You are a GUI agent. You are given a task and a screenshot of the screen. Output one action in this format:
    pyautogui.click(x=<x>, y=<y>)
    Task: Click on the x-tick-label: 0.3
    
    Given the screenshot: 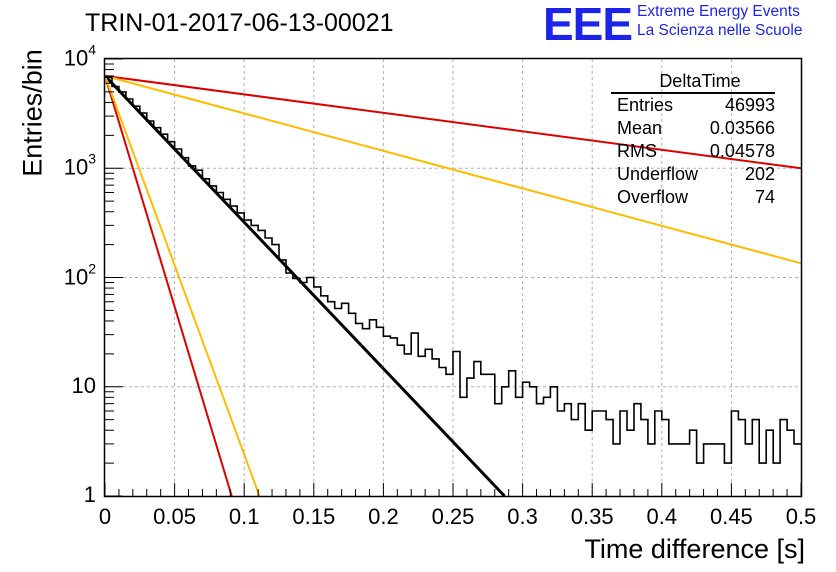 What is the action you would take?
    pyautogui.click(x=522, y=516)
    